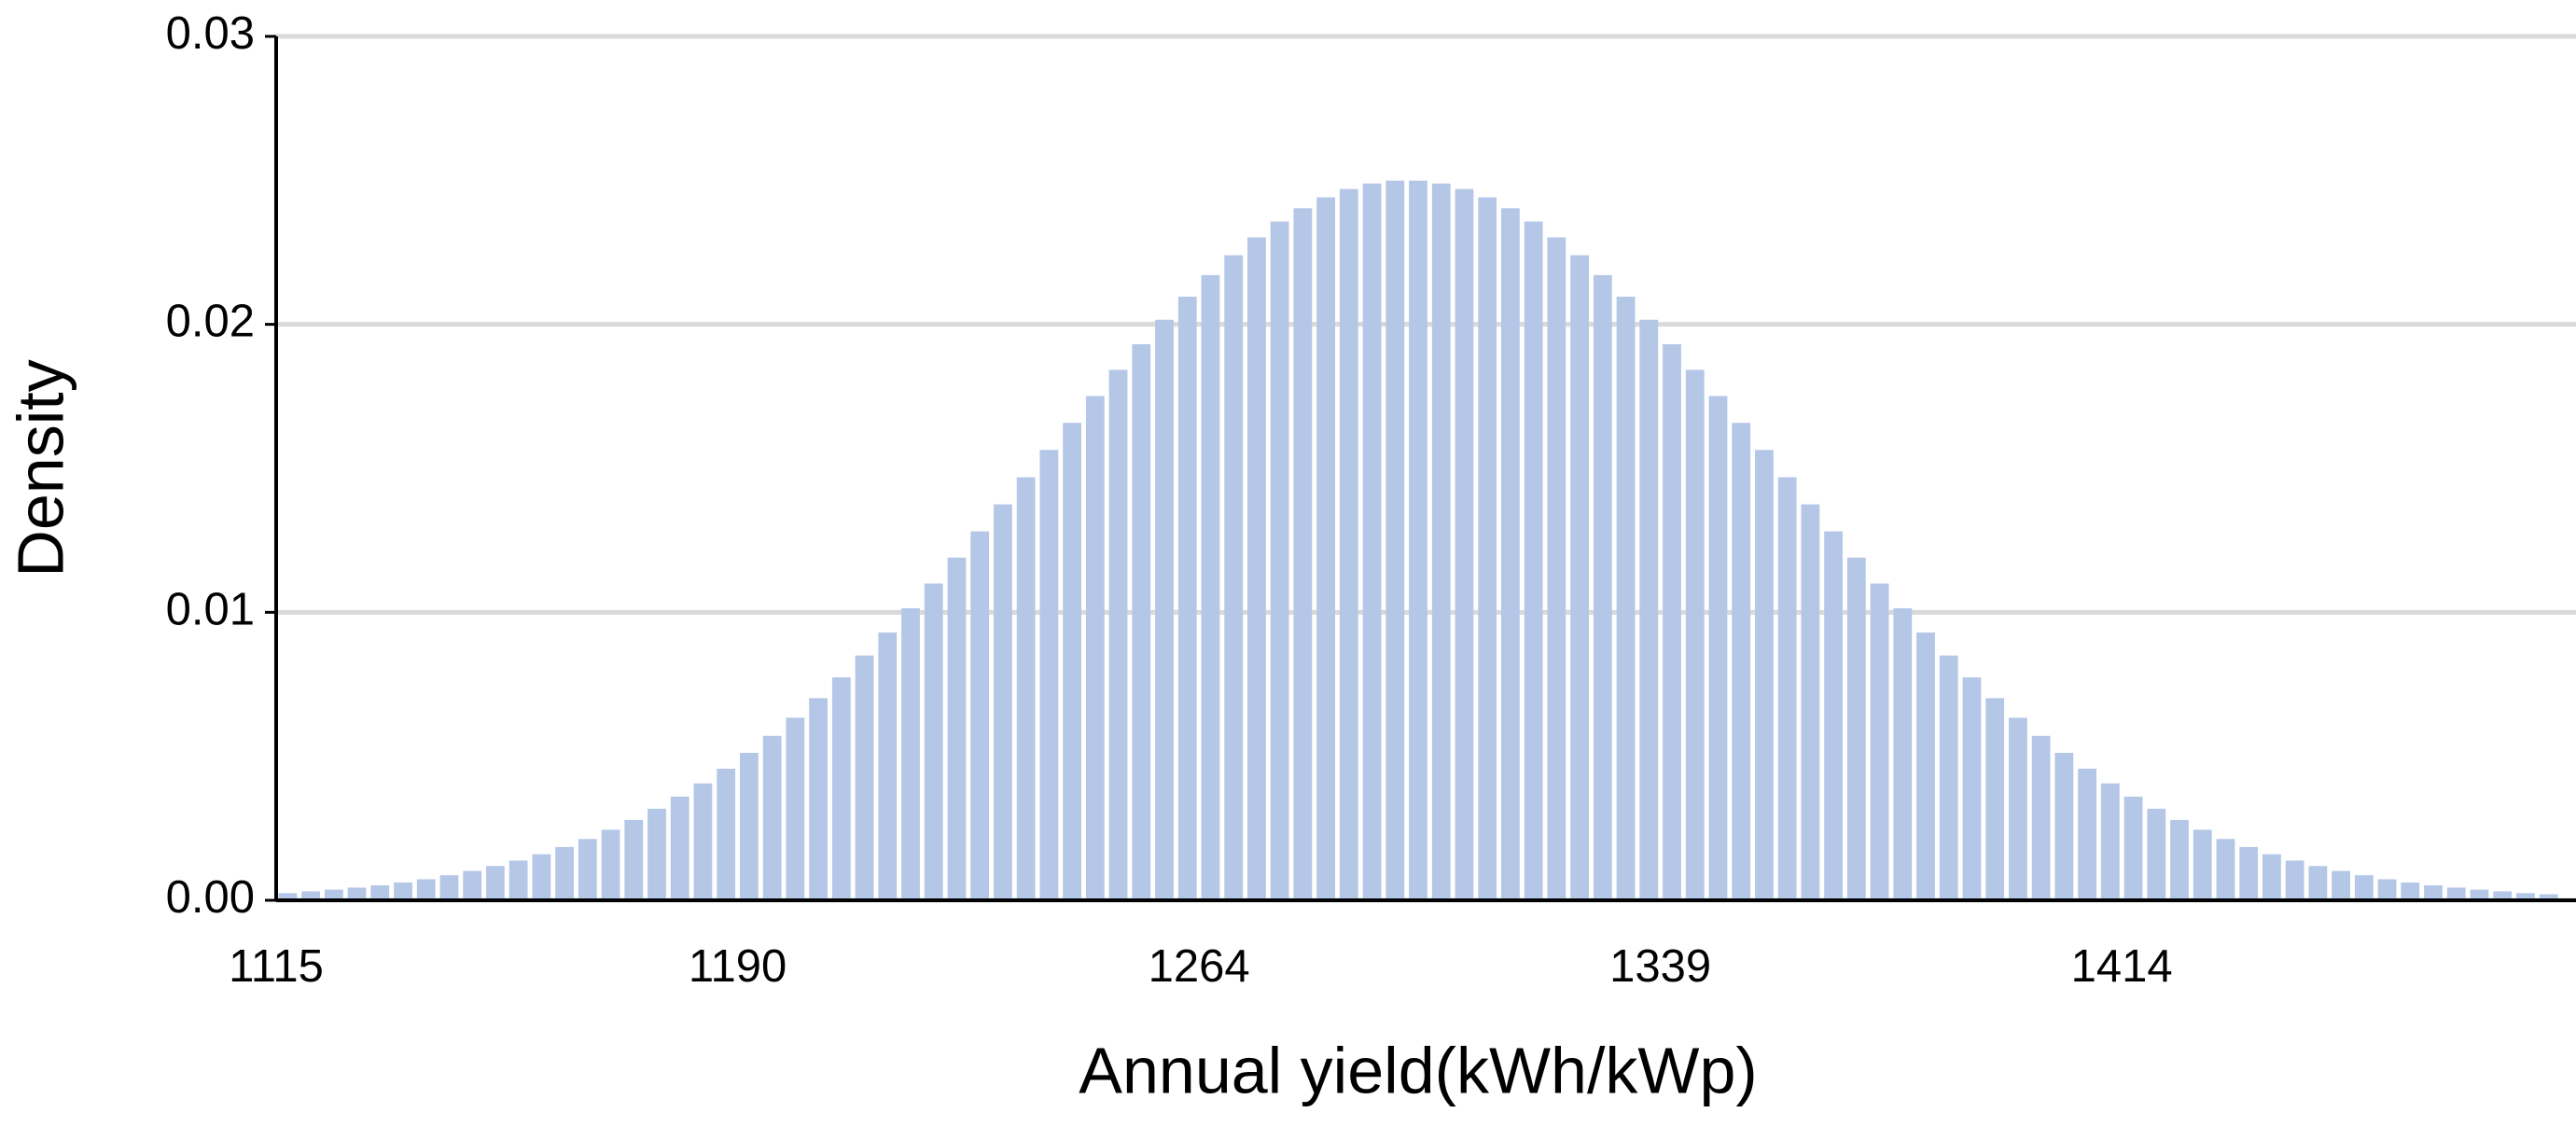 Image resolution: width=2576 pixels, height=1127 pixels. Describe the element at coordinates (2122, 966) in the screenshot. I see `x-tick-label: 1414` at that location.